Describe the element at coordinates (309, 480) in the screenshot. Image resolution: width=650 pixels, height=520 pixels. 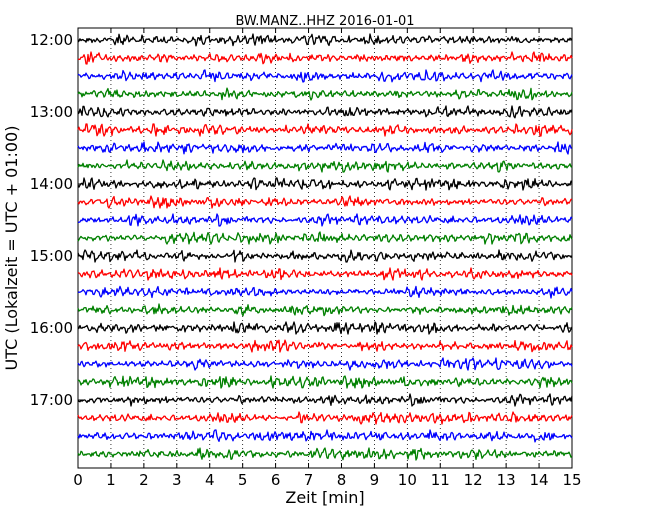
I see `x-tick-label: 7` at that location.